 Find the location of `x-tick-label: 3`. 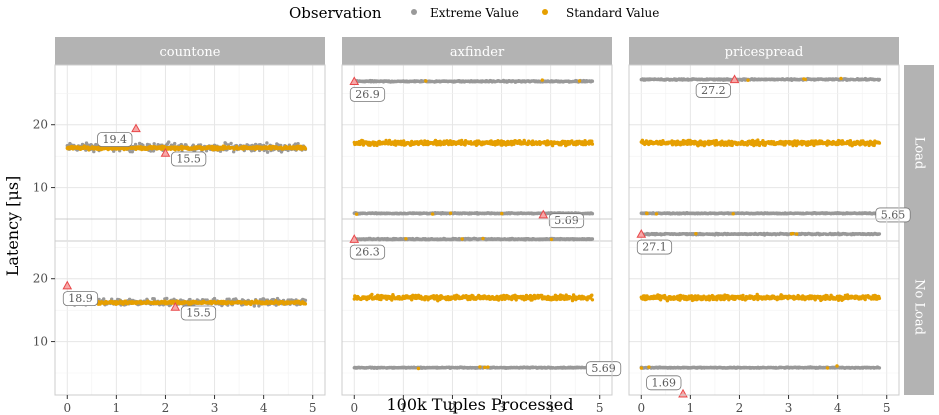

x-tick-label: 3 is located at coordinates (215, 408).